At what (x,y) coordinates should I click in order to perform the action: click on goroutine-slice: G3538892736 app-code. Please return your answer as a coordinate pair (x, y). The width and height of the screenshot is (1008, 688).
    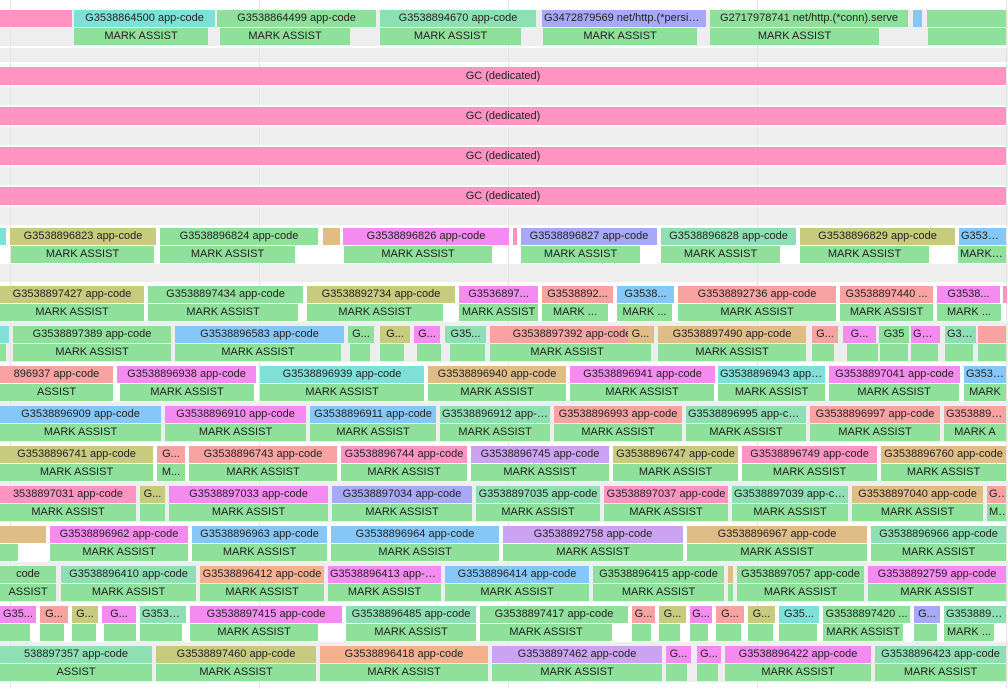
    Looking at the image, I should click on (757, 294).